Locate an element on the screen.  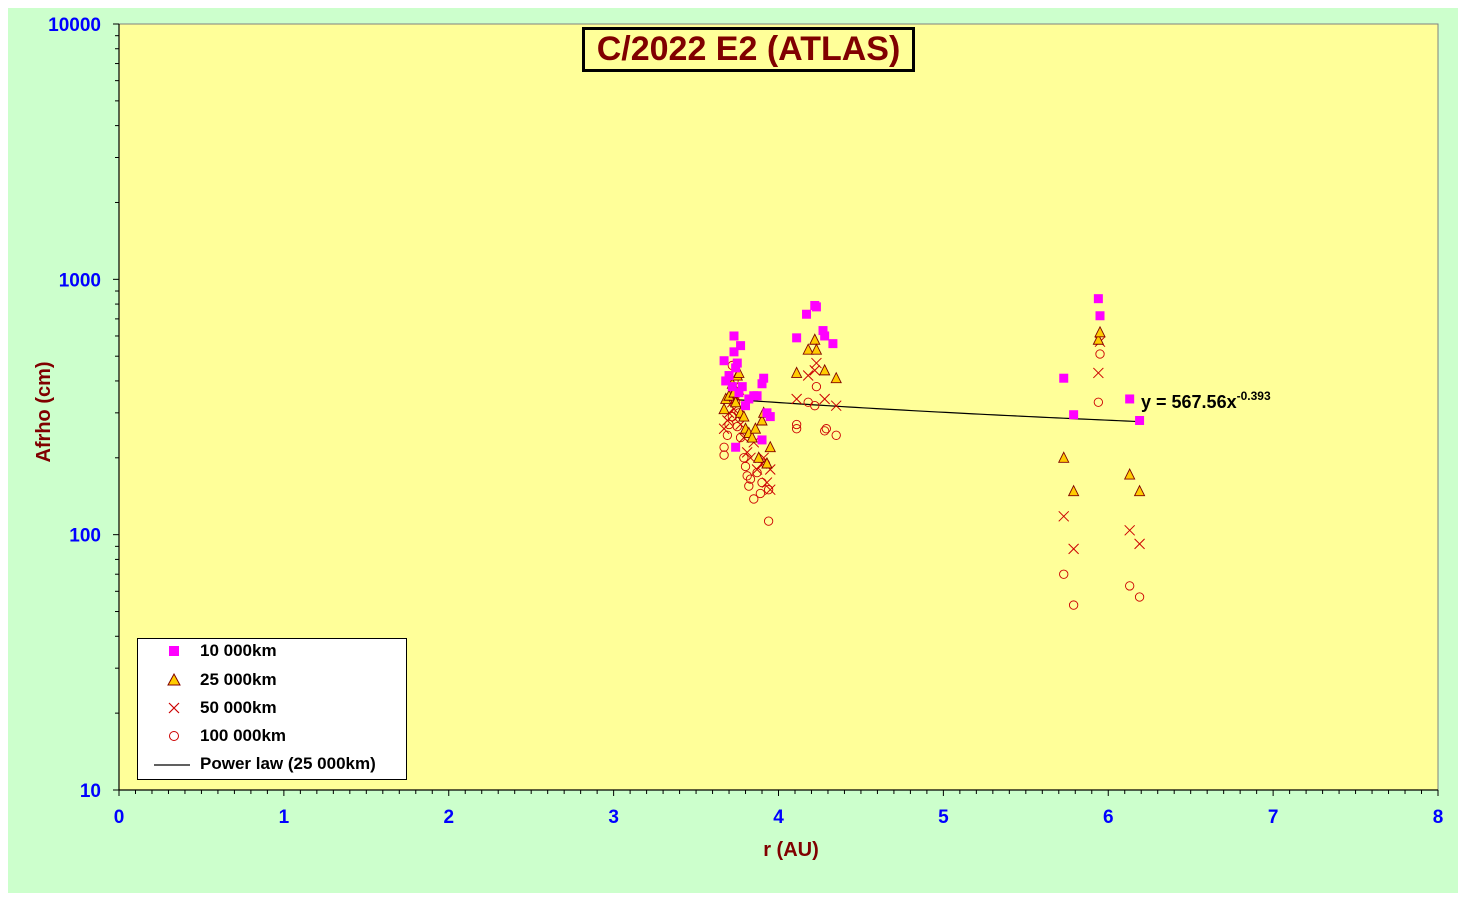
x-tick-label: 3 is located at coordinates (613, 817).